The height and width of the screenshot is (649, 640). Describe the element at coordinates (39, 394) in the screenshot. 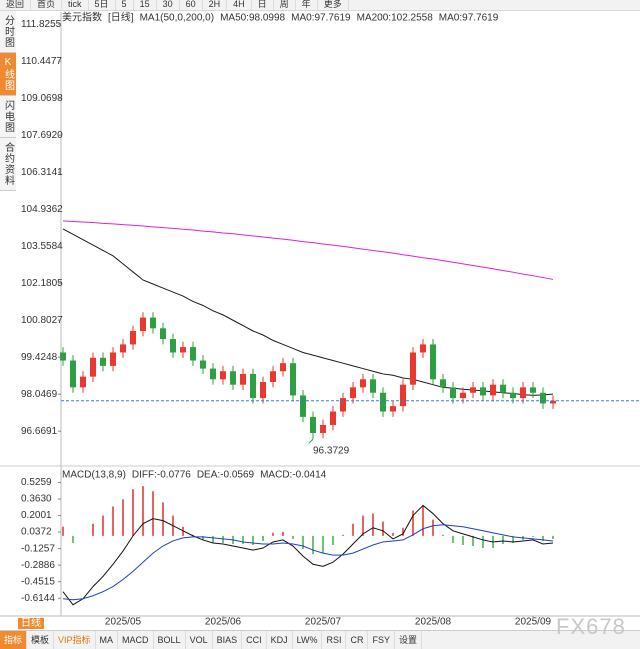

I see `y-tick-label: 98.0469` at that location.